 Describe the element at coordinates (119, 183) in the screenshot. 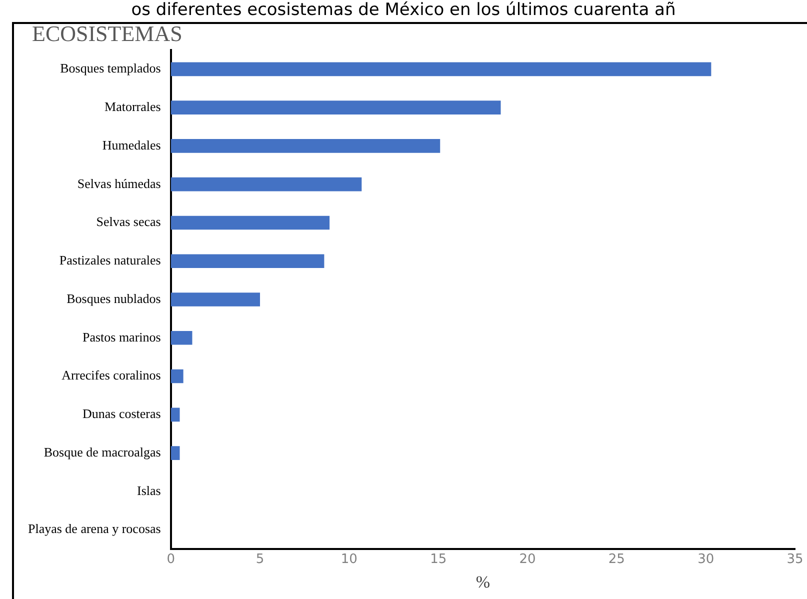

I see `y-tick-label: Selvas húmedas` at that location.